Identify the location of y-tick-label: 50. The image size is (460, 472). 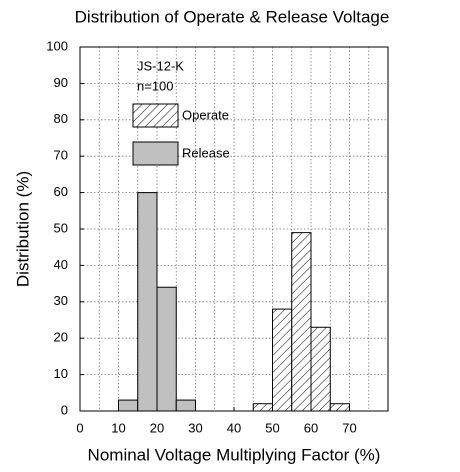
(61, 227).